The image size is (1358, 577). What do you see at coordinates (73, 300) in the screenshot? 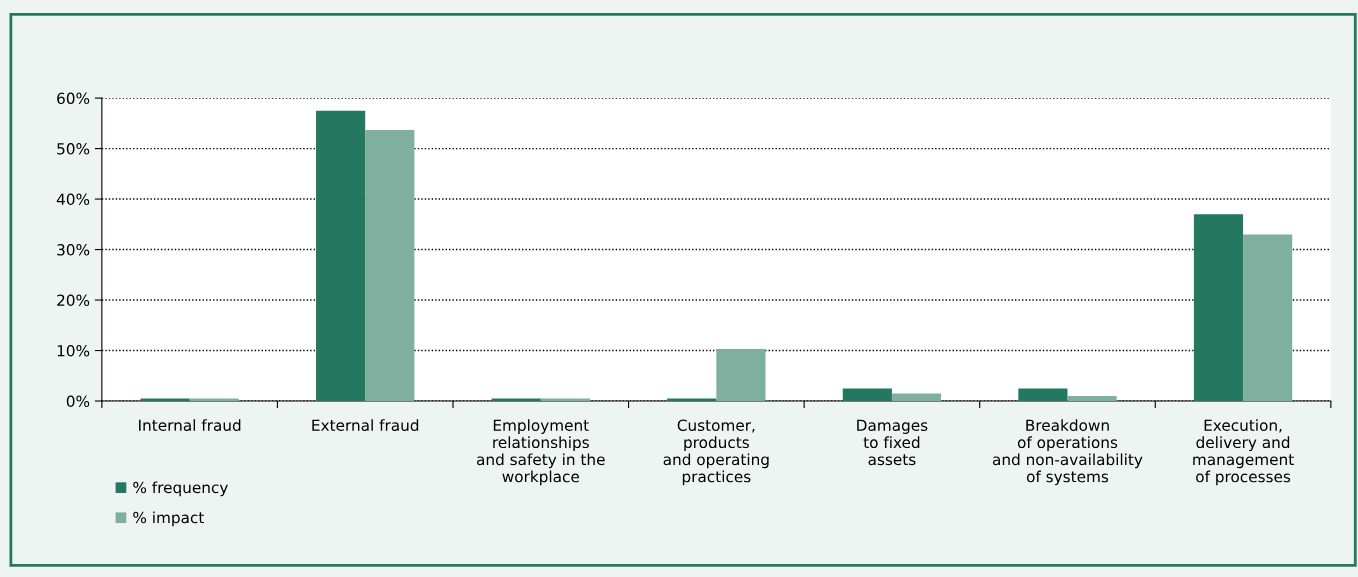
I see `y-tick-label: 20%` at bounding box center [73, 300].